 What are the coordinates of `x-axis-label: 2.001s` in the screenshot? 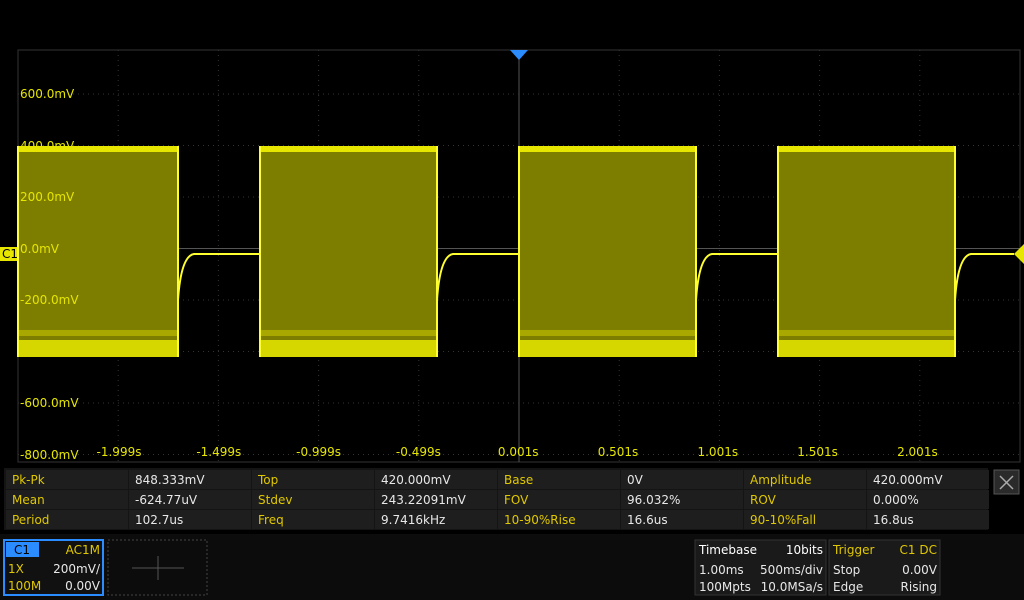 It's located at (917, 452).